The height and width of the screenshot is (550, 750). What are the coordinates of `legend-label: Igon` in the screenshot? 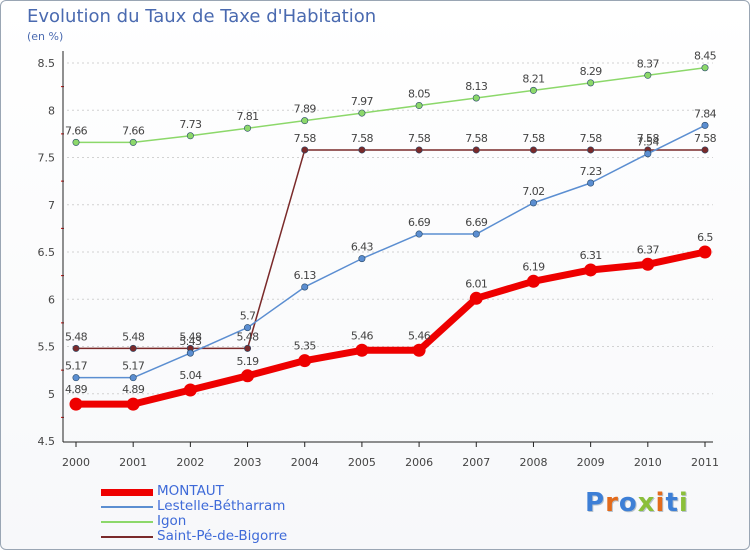 It's located at (172, 521).